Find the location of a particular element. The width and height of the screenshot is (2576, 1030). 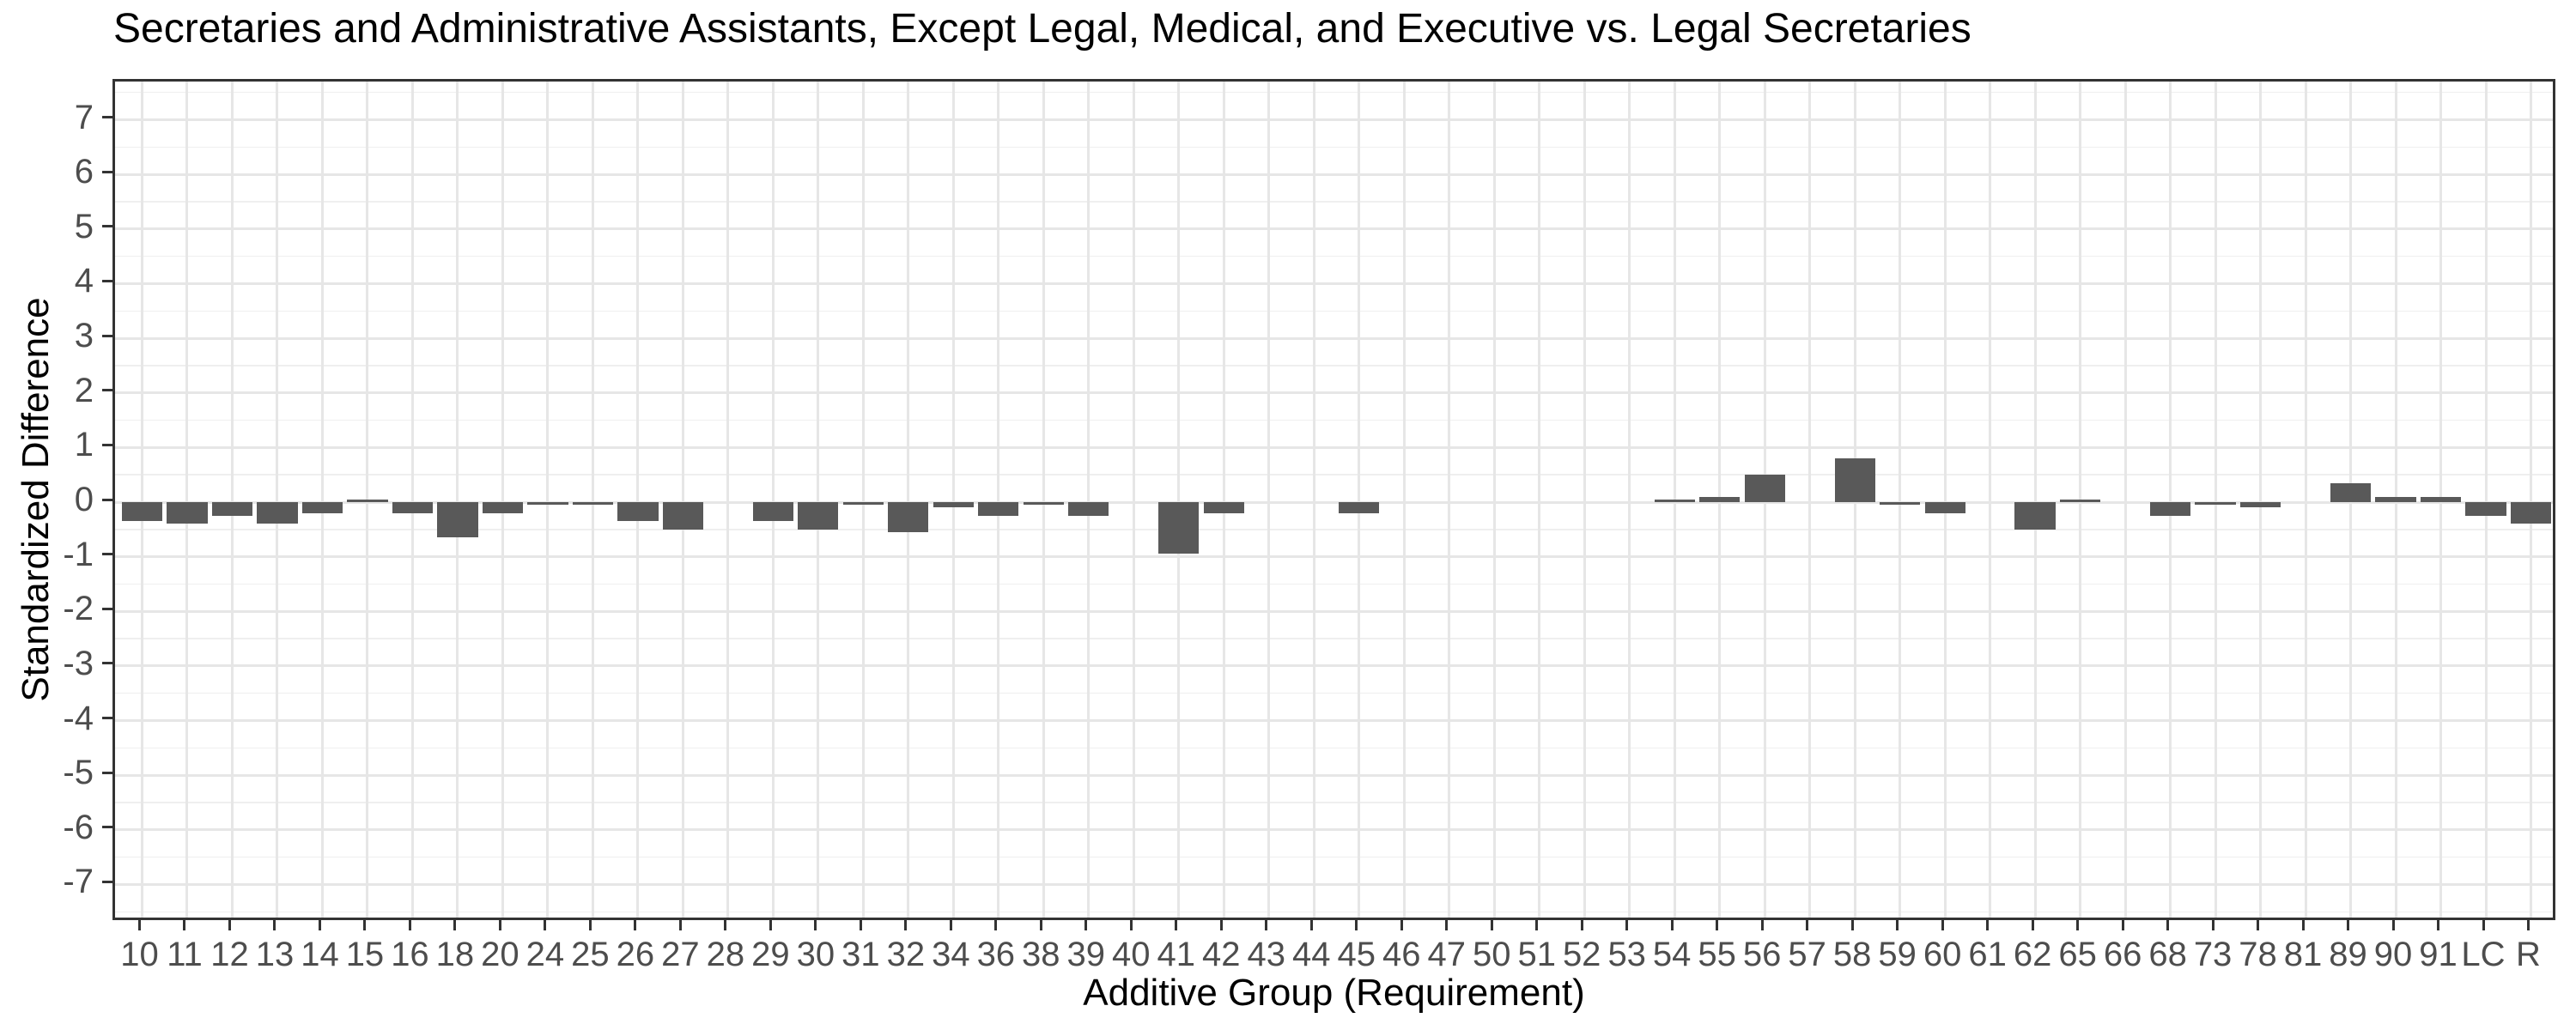

x-tick-label: 41 is located at coordinates (1177, 954).